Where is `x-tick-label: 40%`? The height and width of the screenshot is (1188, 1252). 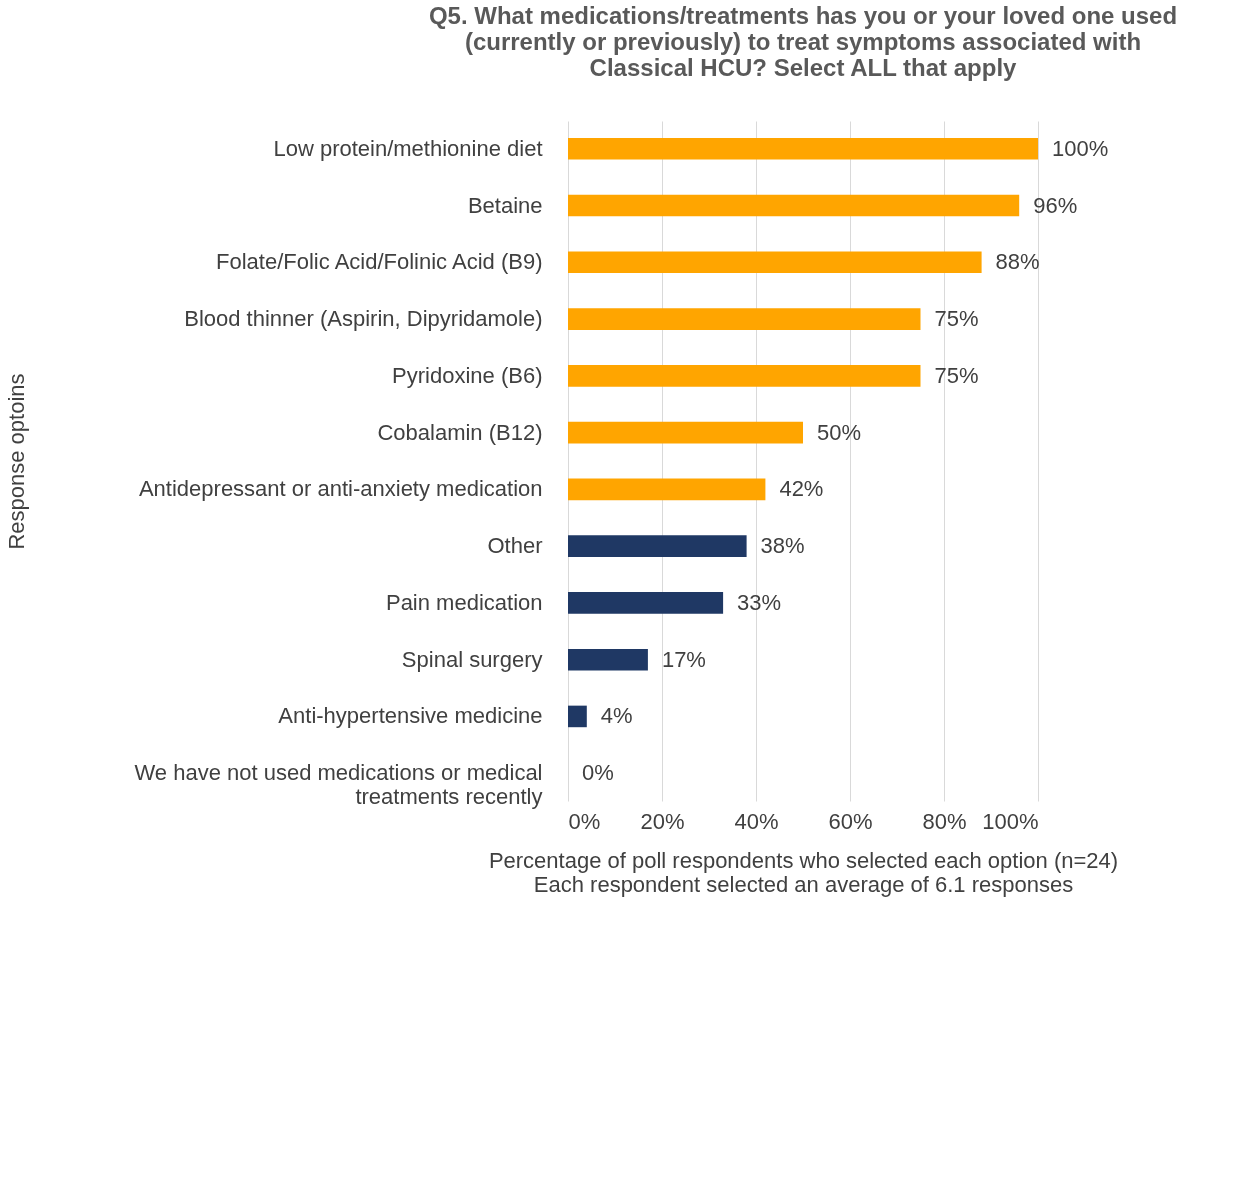
x-tick-label: 40% is located at coordinates (756, 821).